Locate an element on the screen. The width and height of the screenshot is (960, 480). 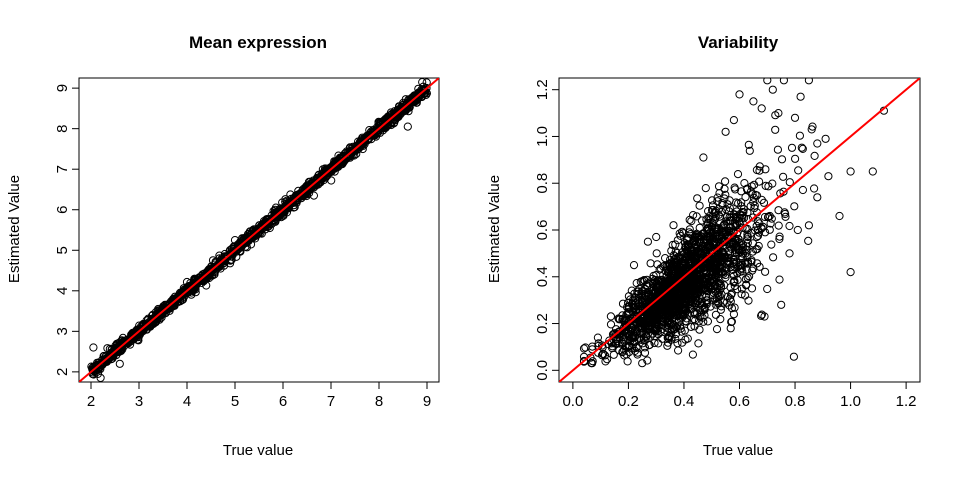
y-tick-label: 0.4 is located at coordinates (542, 276).